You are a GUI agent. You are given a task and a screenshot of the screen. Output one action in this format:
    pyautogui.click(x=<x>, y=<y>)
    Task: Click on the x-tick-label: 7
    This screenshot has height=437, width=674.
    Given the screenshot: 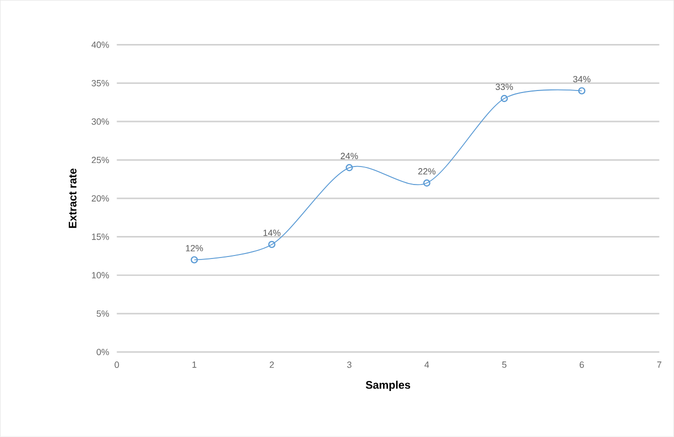 What is the action you would take?
    pyautogui.click(x=659, y=365)
    